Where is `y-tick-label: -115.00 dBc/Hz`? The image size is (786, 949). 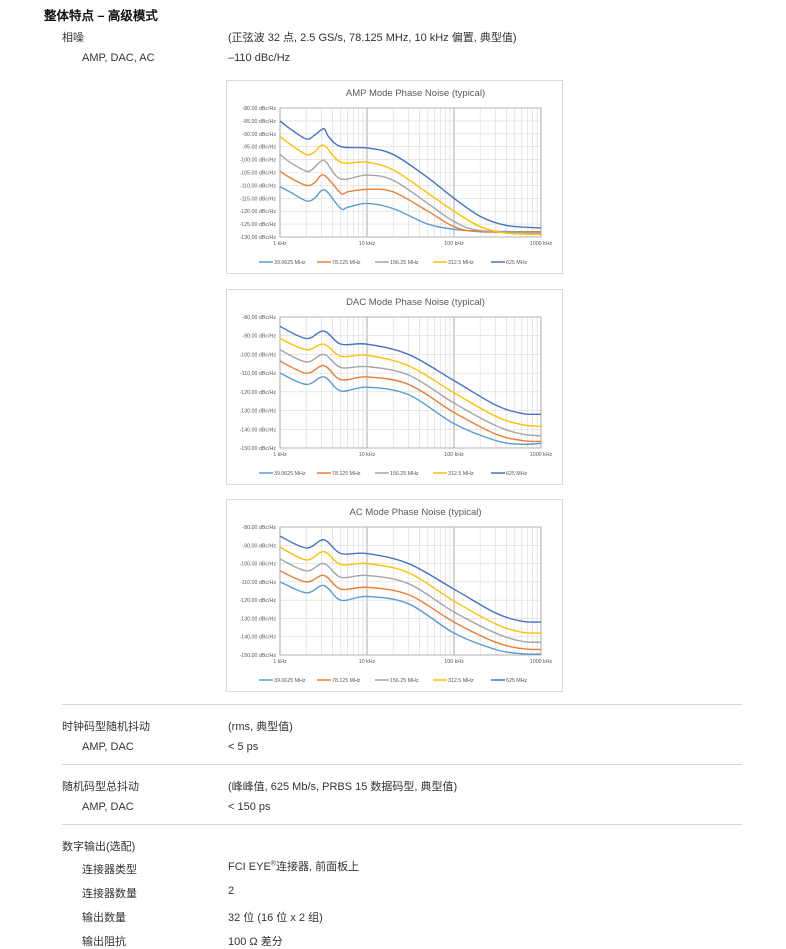 y-tick-label: -115.00 dBc/Hz is located at coordinates (258, 199).